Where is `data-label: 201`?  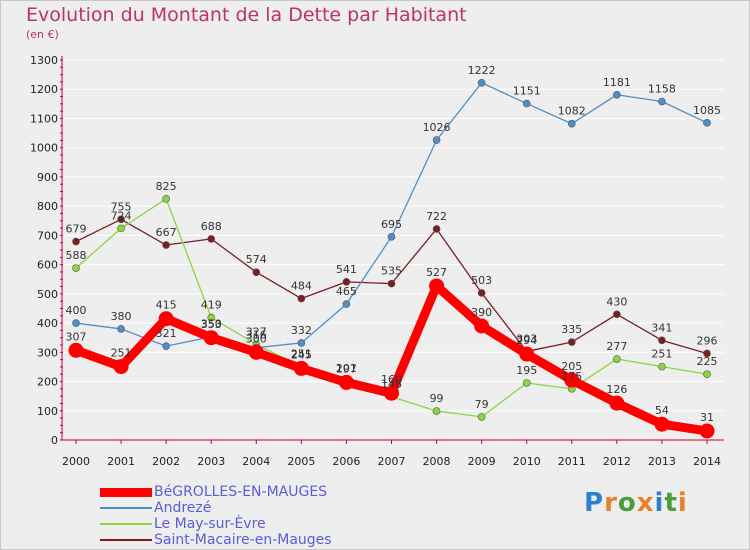 data-label: 201 is located at coordinates (346, 368).